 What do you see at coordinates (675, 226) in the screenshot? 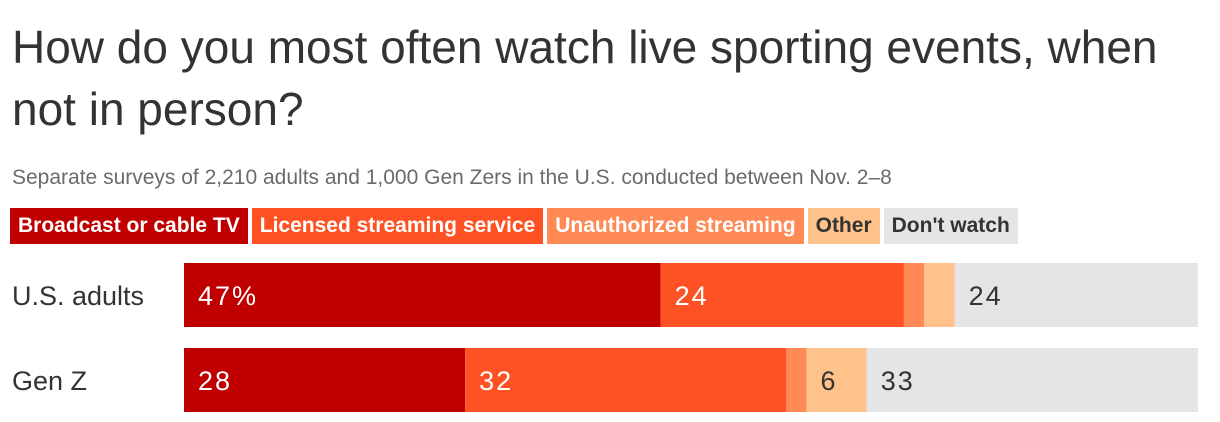
I see `legend-item-unauthorized-streaming: Unauthorized streaming` at bounding box center [675, 226].